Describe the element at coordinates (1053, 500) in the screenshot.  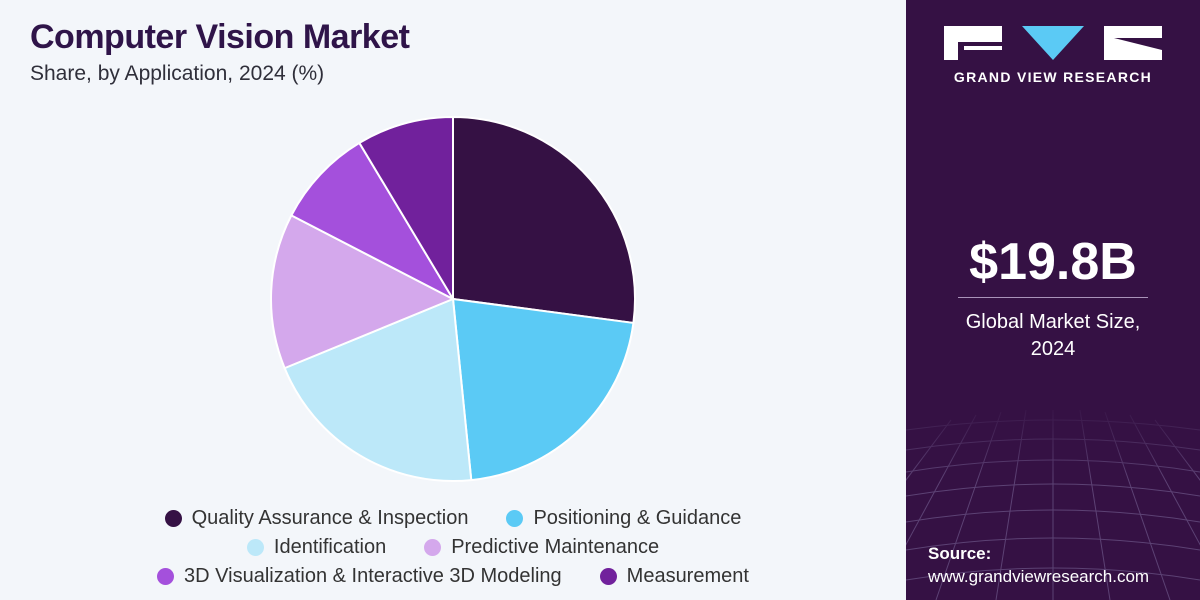
I see `grid-floor-decoration` at that location.